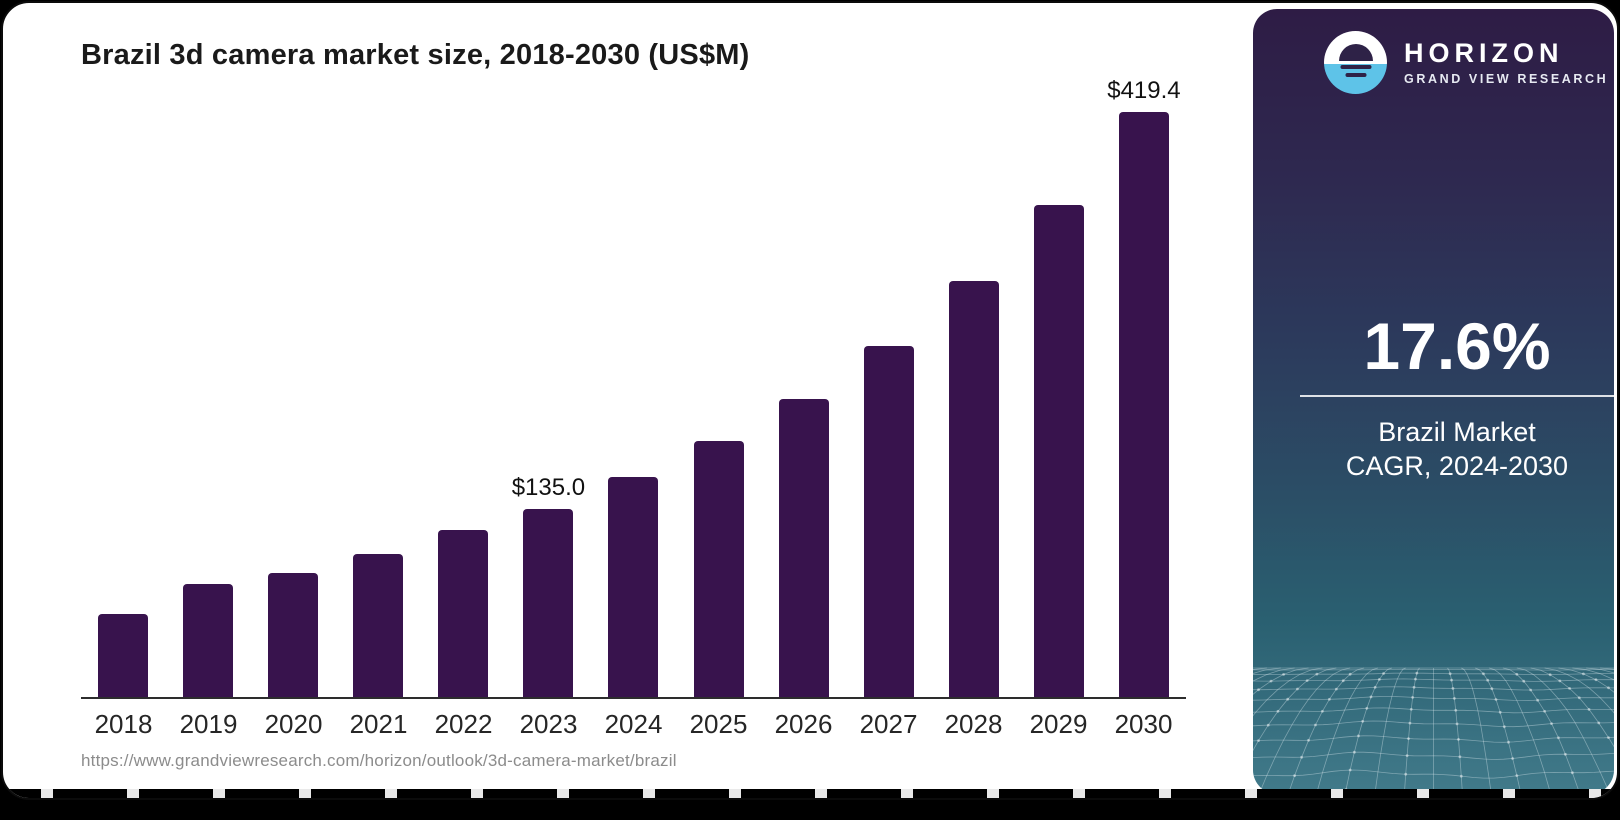 The image size is (1620, 820). Describe the element at coordinates (1457, 466) in the screenshot. I see `cagr-caption-line2: CAGR, 2024-2030` at that location.